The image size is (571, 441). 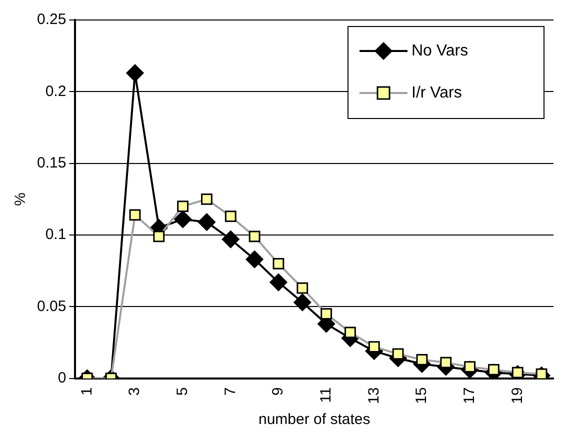 What do you see at coordinates (182, 391) in the screenshot?
I see `x-tick-label: 5` at bounding box center [182, 391].